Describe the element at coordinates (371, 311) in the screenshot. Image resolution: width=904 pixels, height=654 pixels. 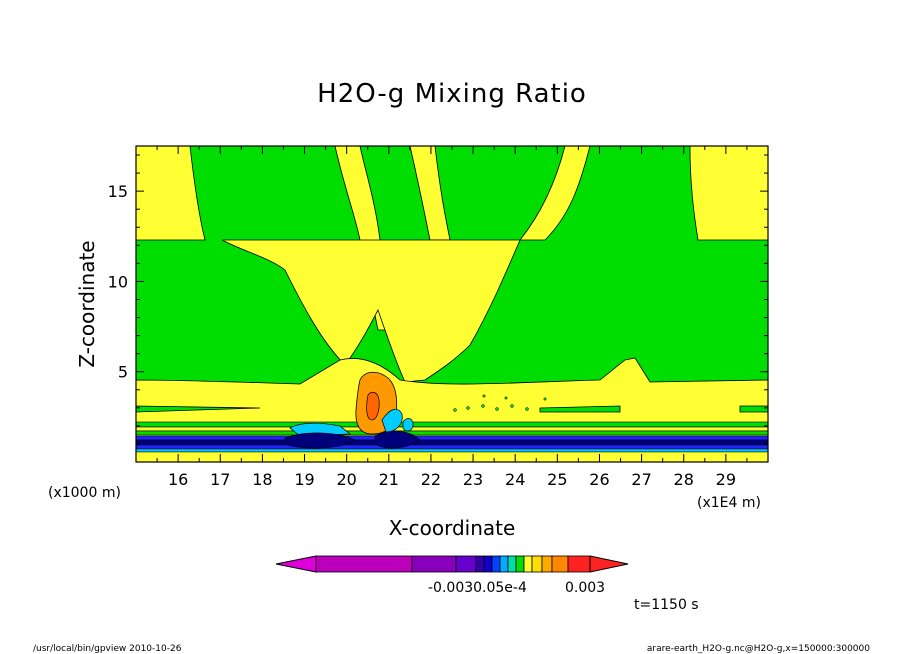
I see `contour-yellow-plume` at that location.